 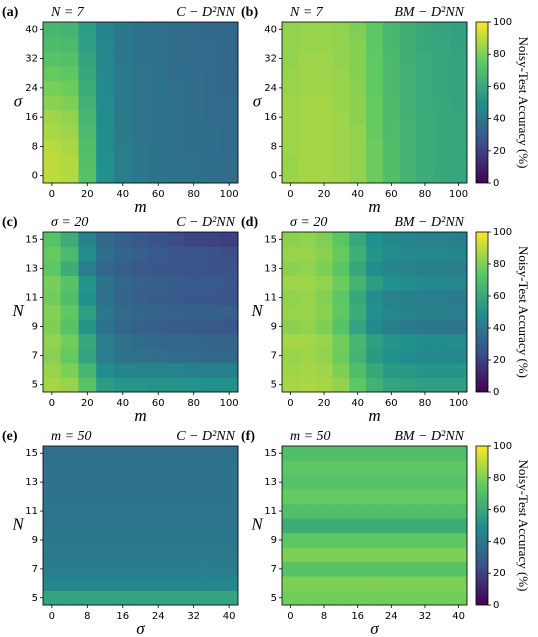 I want to click on x-tick-label: 100, so click(x=229, y=403).